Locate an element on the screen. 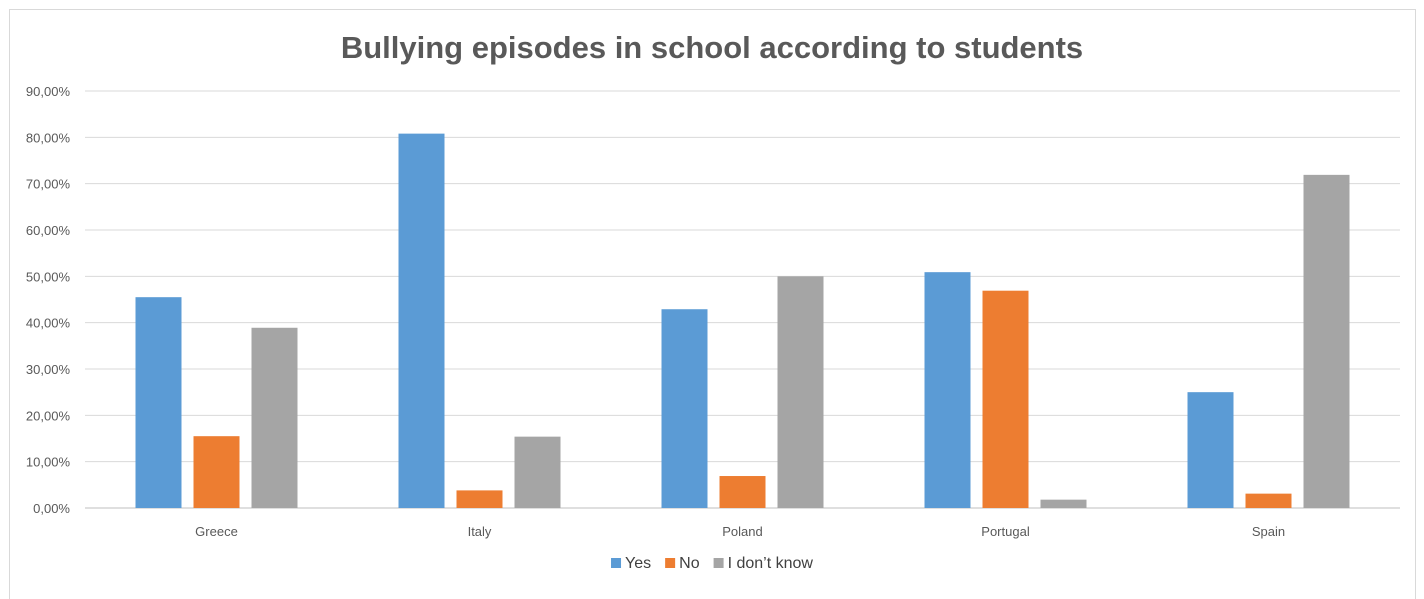 Image resolution: width=1424 pixels, height=599 pixels. bar-poland-dont-know is located at coordinates (800, 392).